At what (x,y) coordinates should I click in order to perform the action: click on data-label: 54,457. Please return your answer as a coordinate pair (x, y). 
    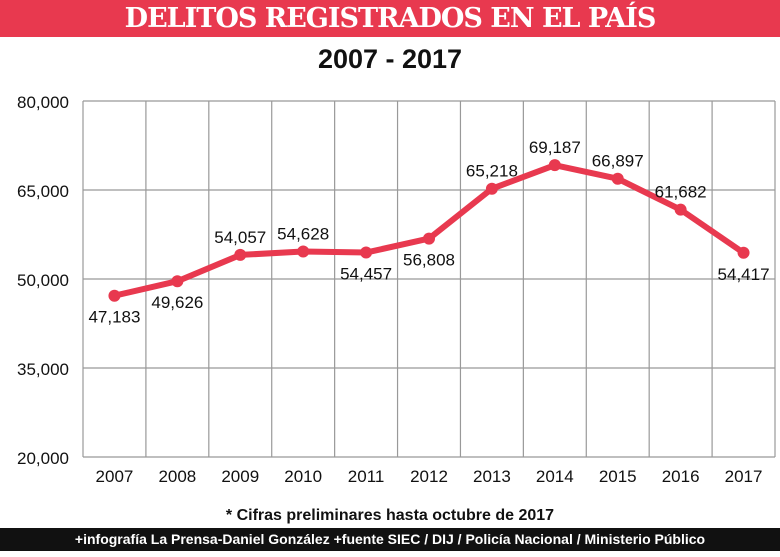
    Looking at the image, I should click on (366, 274).